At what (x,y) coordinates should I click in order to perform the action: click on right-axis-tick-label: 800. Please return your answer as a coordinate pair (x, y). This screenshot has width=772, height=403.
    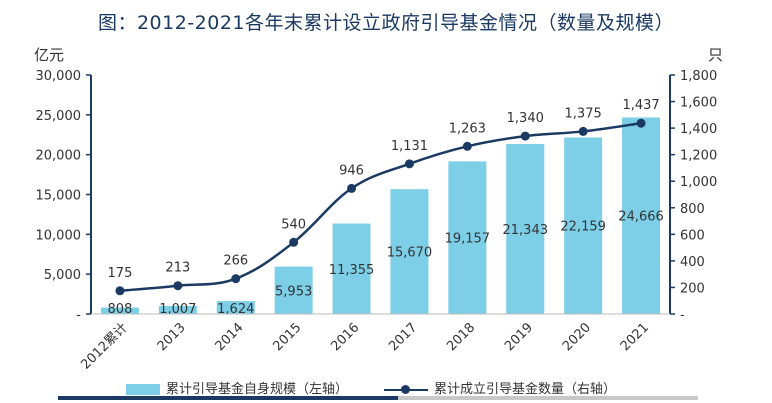
    Looking at the image, I should click on (692, 209).